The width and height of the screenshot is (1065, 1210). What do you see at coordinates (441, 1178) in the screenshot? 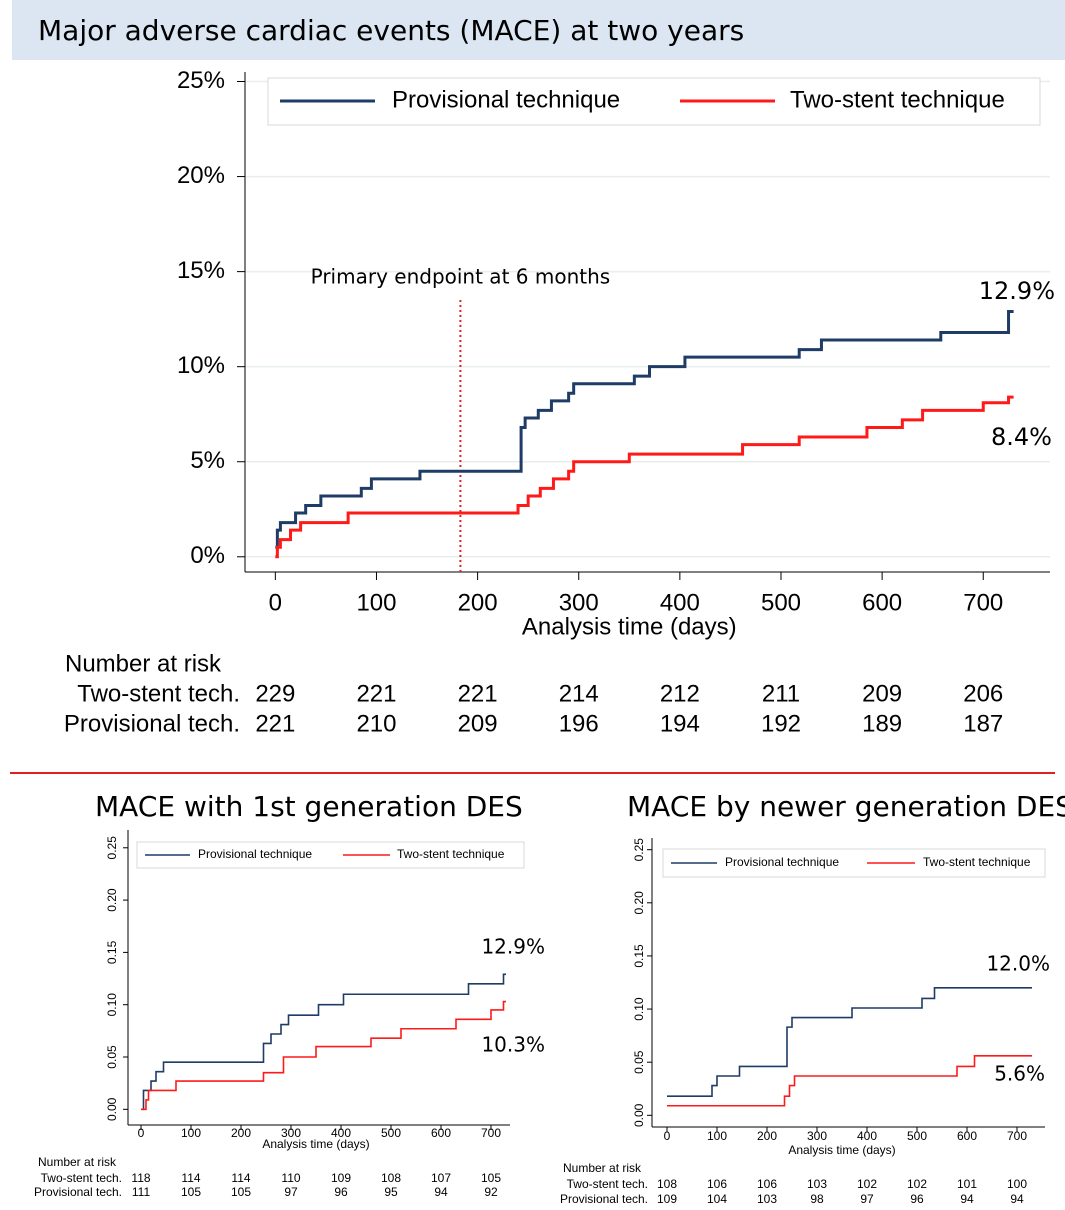
I see `risk-value: 107` at bounding box center [441, 1178].